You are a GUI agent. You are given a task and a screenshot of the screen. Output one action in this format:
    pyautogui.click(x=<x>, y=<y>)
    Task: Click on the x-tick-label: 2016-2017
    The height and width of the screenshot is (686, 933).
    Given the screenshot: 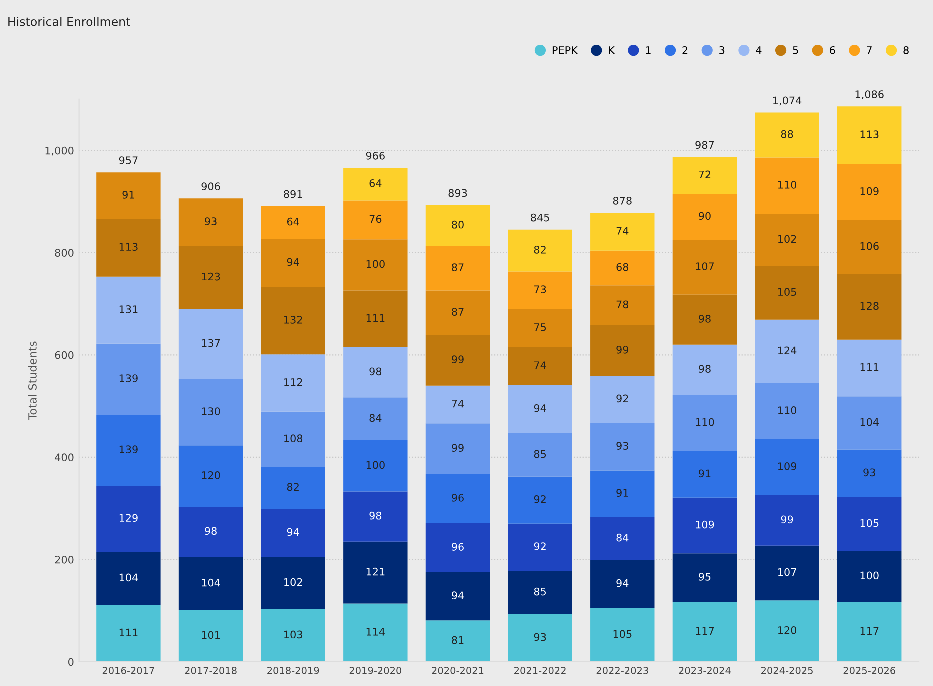 What is the action you would take?
    pyautogui.click(x=128, y=670)
    